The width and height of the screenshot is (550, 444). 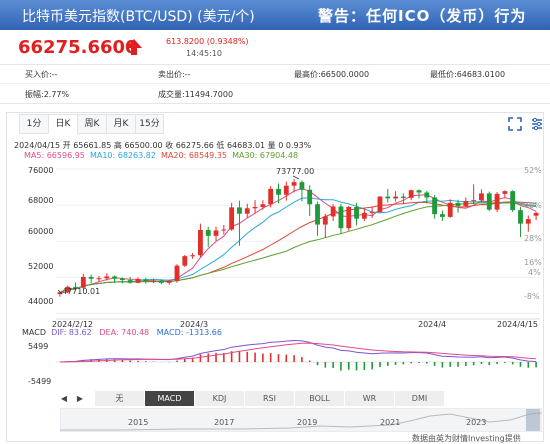 I want to click on ma30-label: MA30: 67904.48, so click(x=265, y=155).